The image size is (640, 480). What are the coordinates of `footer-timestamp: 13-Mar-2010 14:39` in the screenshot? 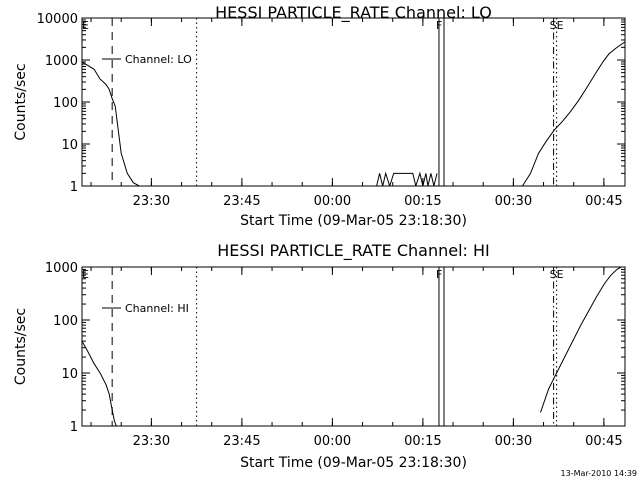 It's located at (599, 473).